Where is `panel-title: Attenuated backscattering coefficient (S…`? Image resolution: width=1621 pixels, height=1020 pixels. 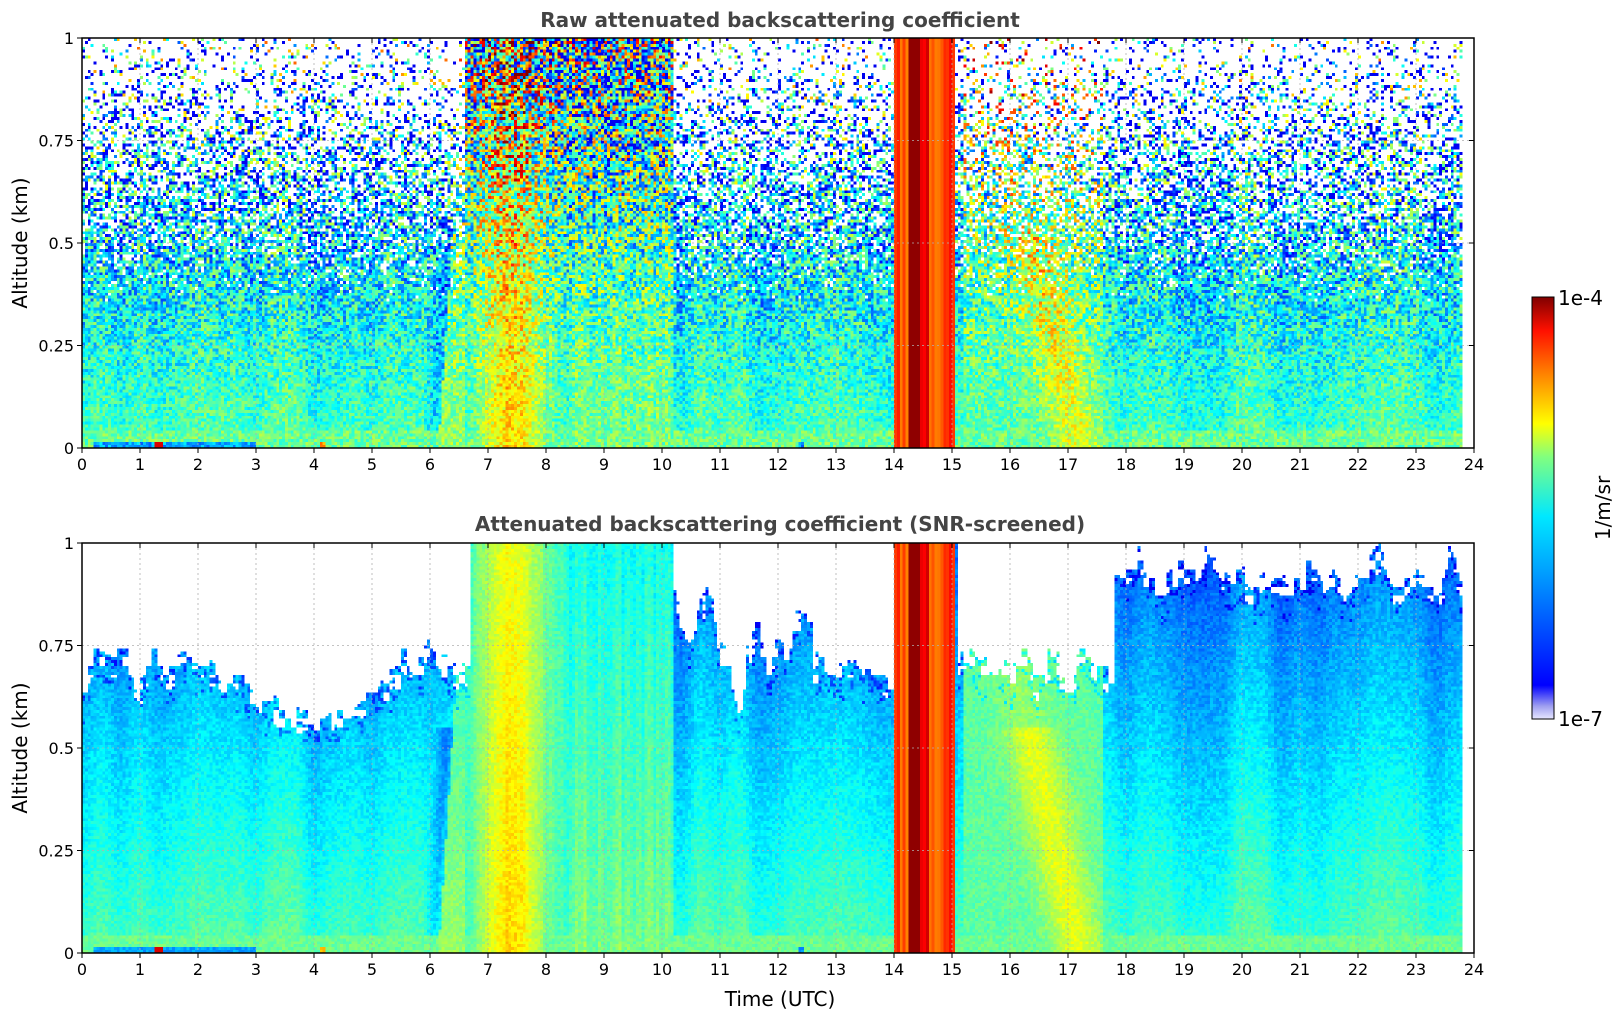 panel-title: Attenuated backscattering coefficient (S… is located at coordinates (780, 524).